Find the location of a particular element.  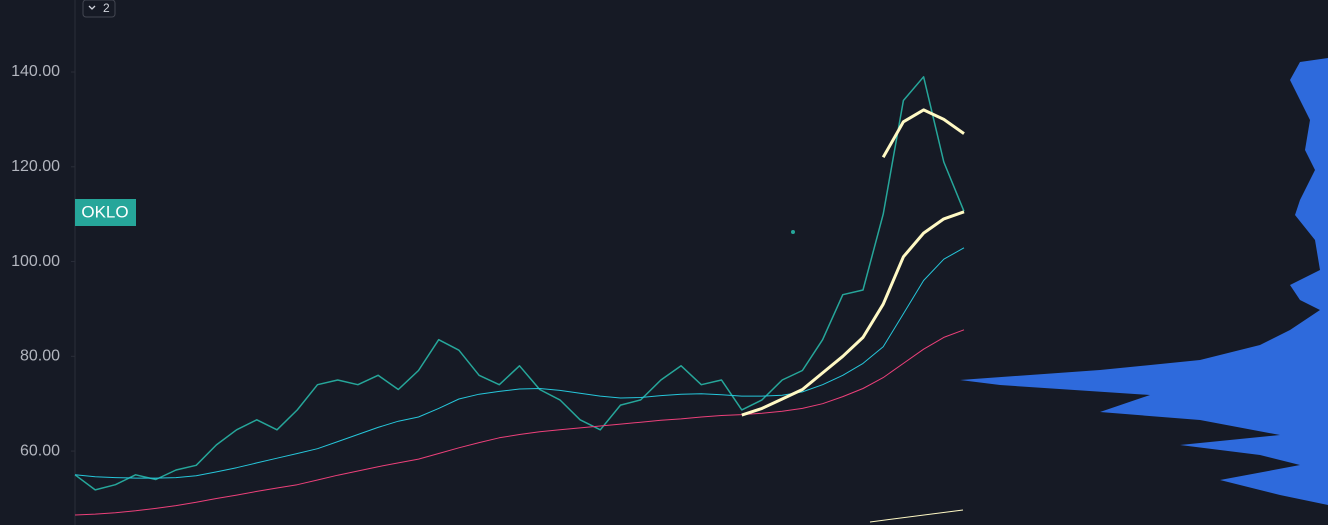

badge-box is located at coordinates (99, 9).